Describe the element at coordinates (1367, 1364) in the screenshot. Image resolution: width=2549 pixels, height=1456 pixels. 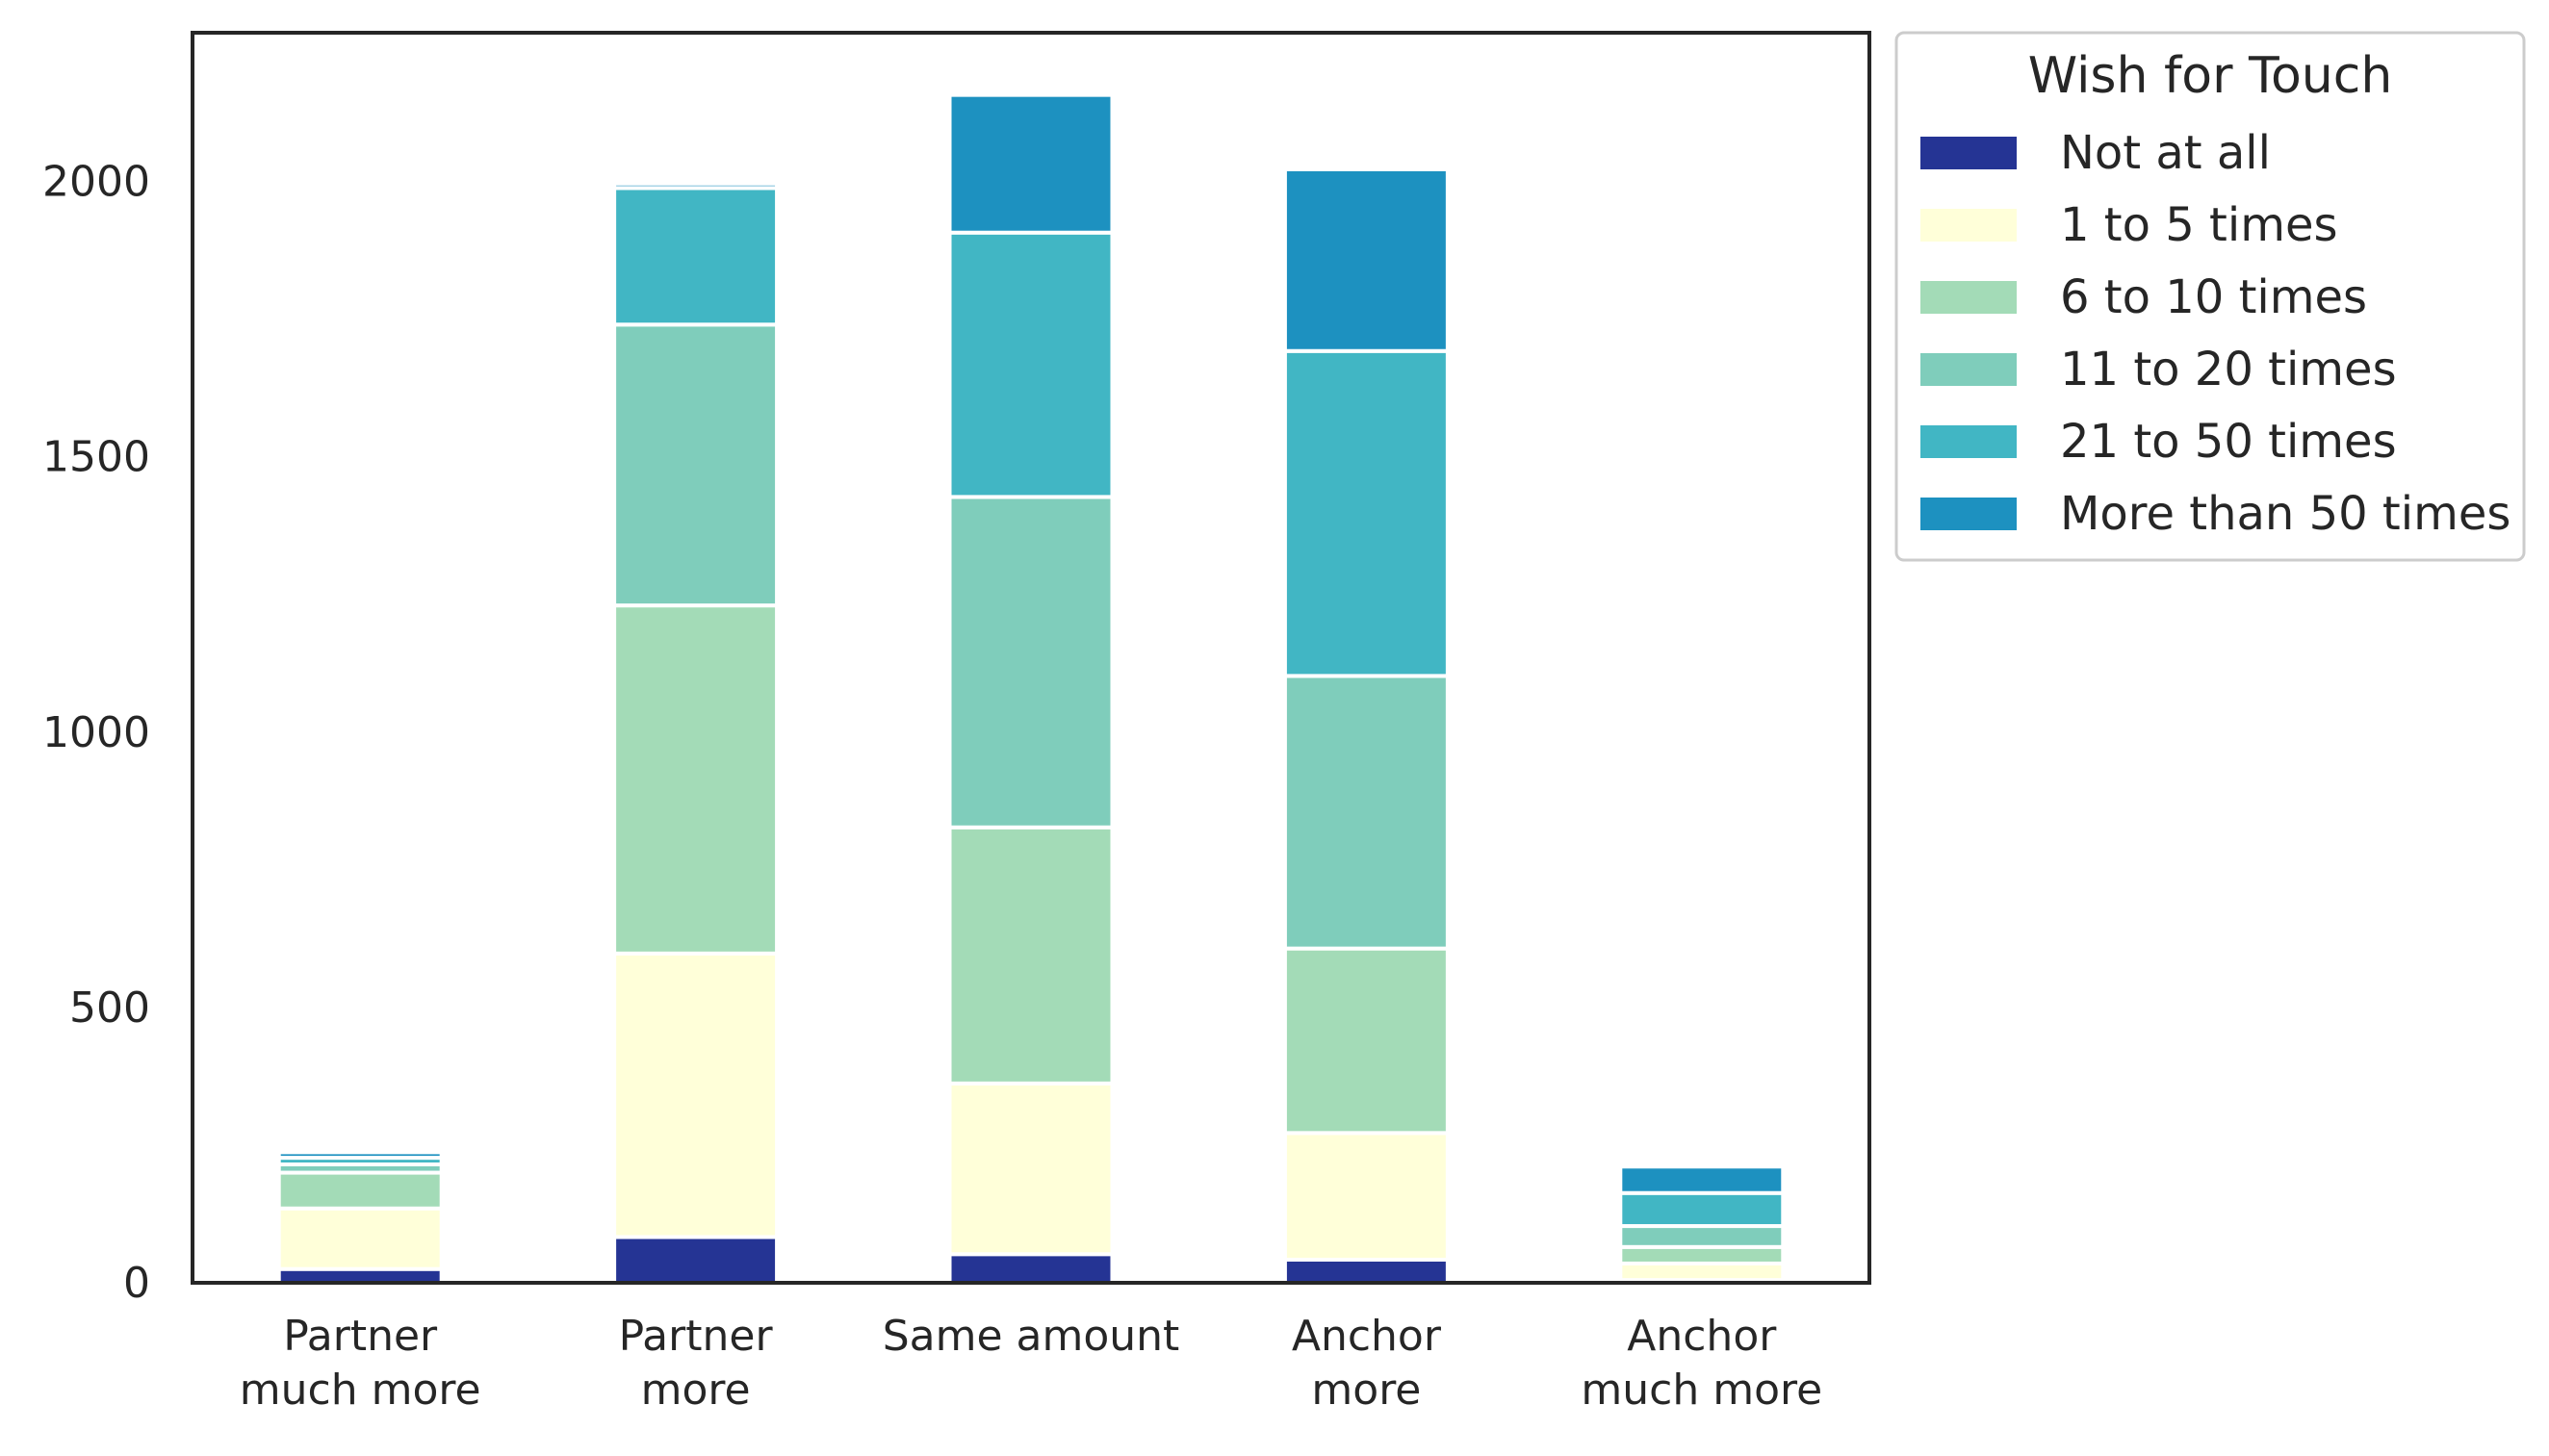
I see `x-tick-label: Anchor more` at that location.